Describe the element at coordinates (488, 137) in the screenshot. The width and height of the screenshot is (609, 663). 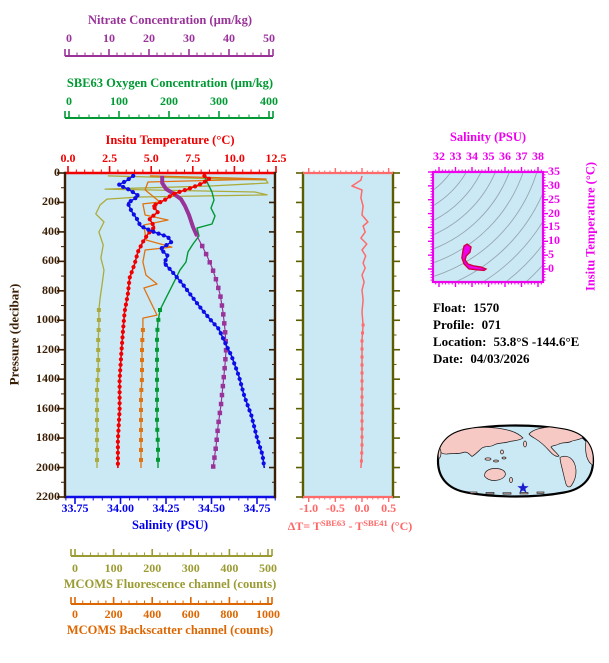
I see `ts-salinity-axis-title: Salinity (PSU)` at that location.